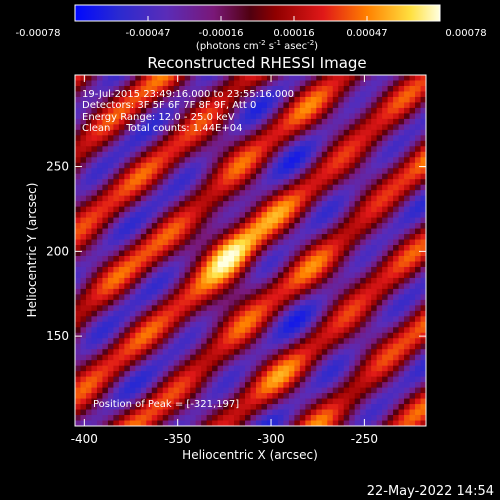 The image size is (500, 500). What do you see at coordinates (465, 33) in the screenshot?
I see `colorbar-tick-label: 0.00078` at bounding box center [465, 33].